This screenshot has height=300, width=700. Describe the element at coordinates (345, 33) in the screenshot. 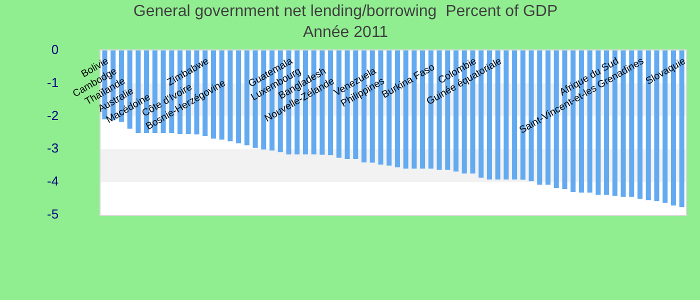

I see `chart-subtitle: Année 2011` at that location.